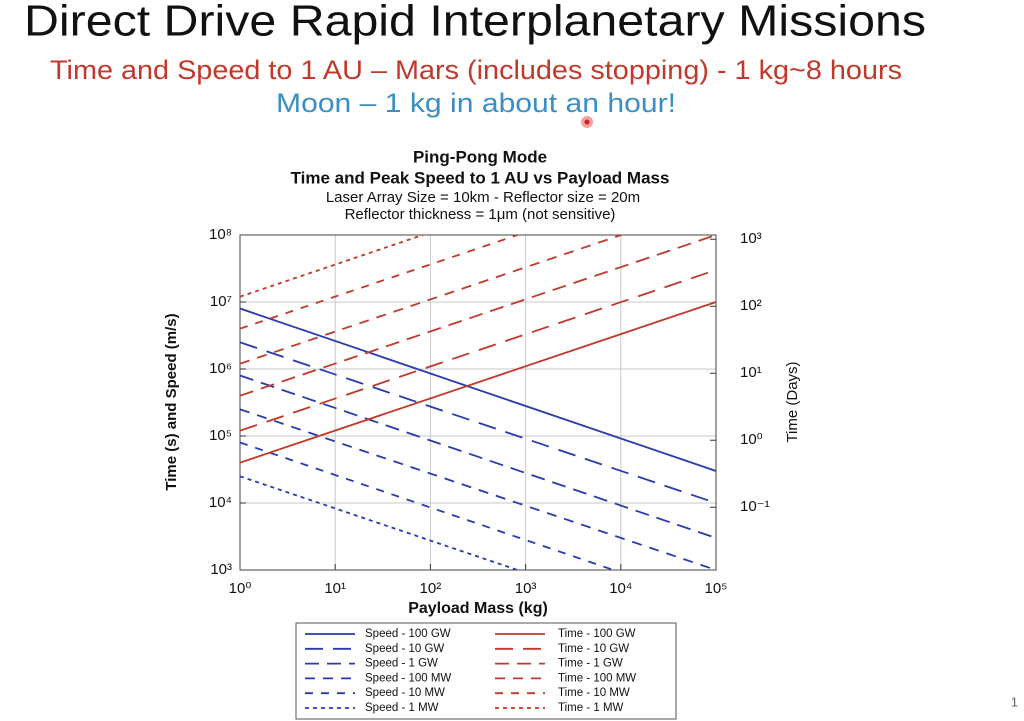  What do you see at coordinates (620, 588) in the screenshot?
I see `x-tick-label: 10⁴` at bounding box center [620, 588].